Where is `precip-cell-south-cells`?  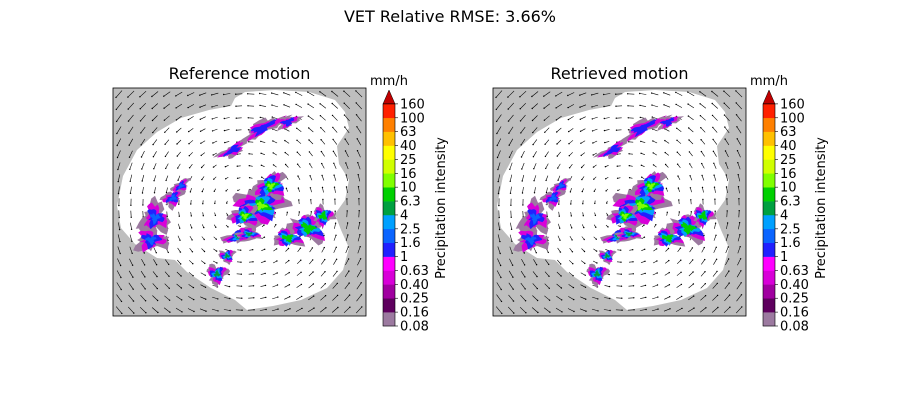
precip-cell-south-cells is located at coordinates (628, 233).